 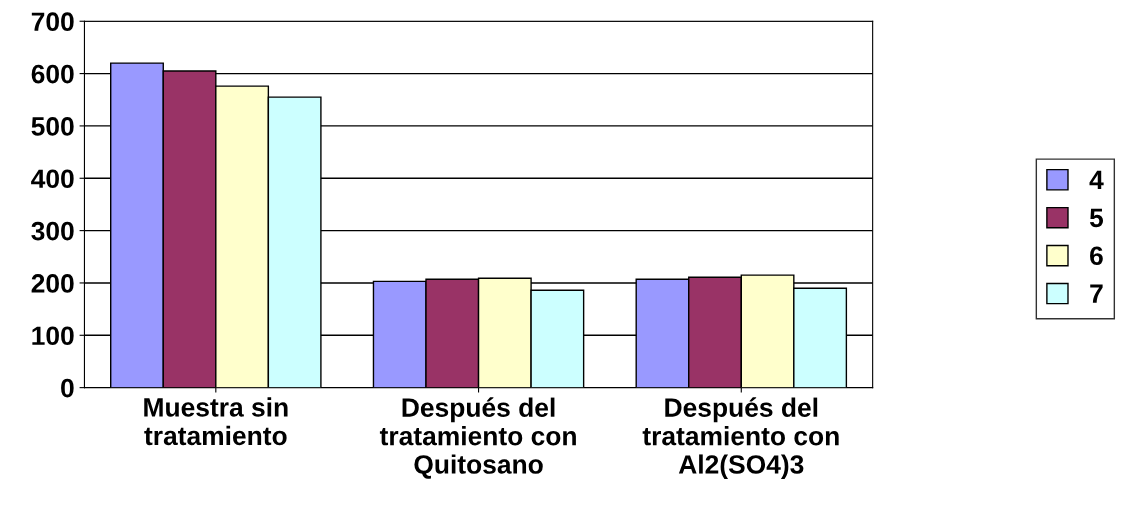 I want to click on y-tick-label: 0, so click(x=67, y=388).